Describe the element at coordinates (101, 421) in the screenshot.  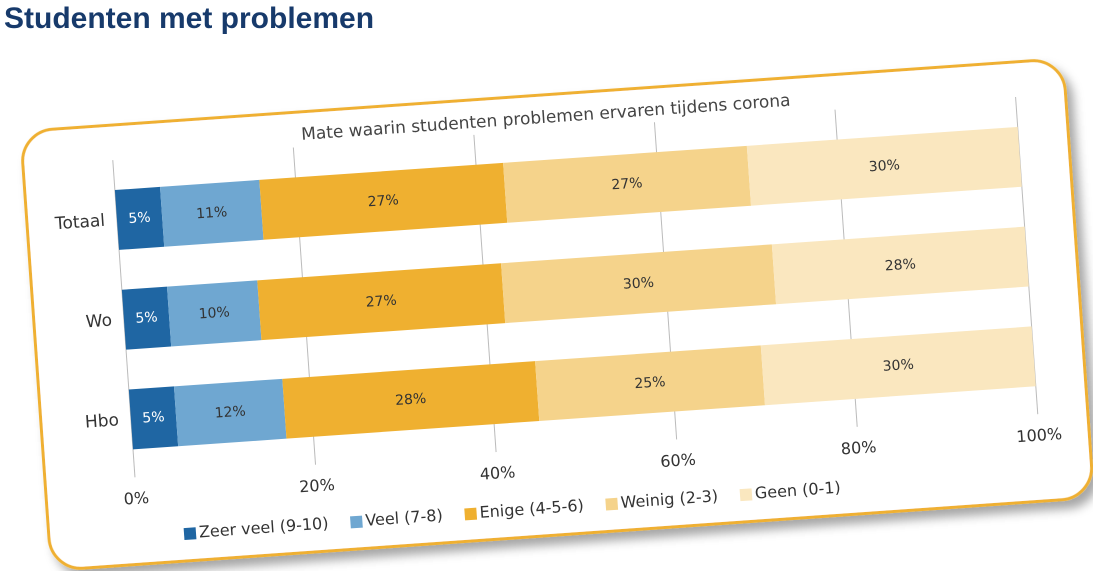
I see `y-tick-label: Hbo` at that location.